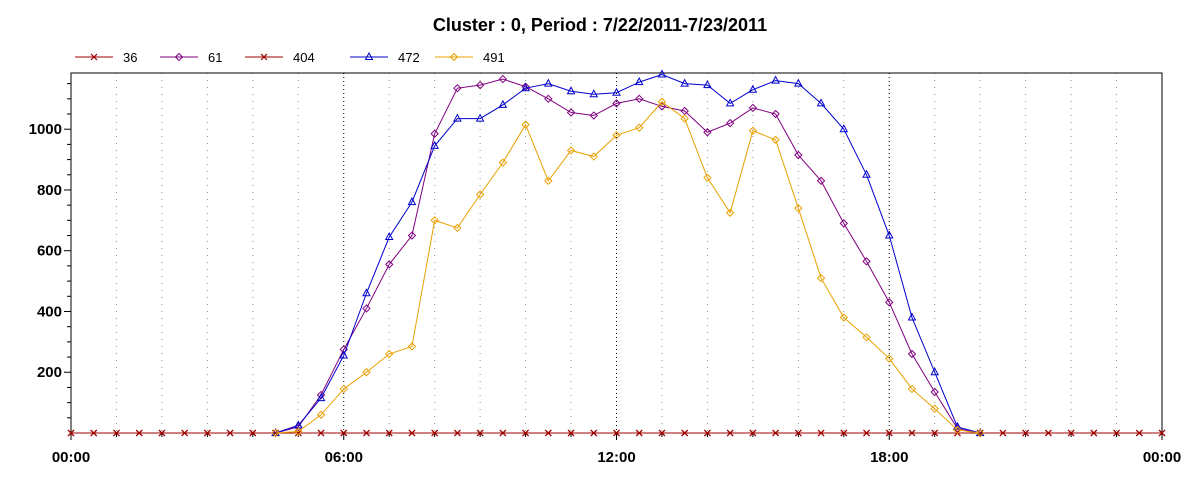 This screenshot has width=1200, height=480. I want to click on x-tick-label: 00:00, so click(1162, 457).